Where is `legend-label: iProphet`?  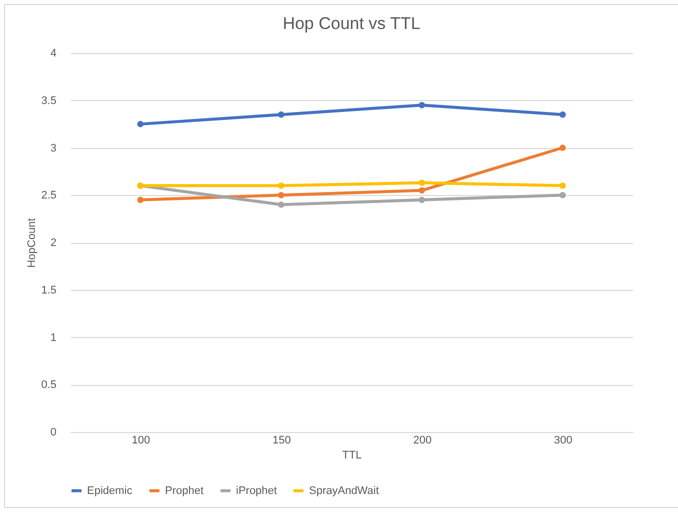
legend-label: iProphet is located at coordinates (256, 490).